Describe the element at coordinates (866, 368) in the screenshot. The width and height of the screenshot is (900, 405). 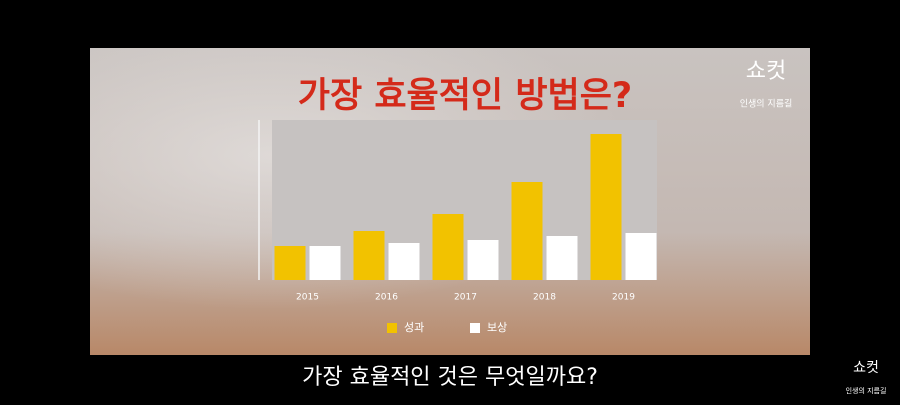
I see `corner-logo: 쇼컷` at that location.